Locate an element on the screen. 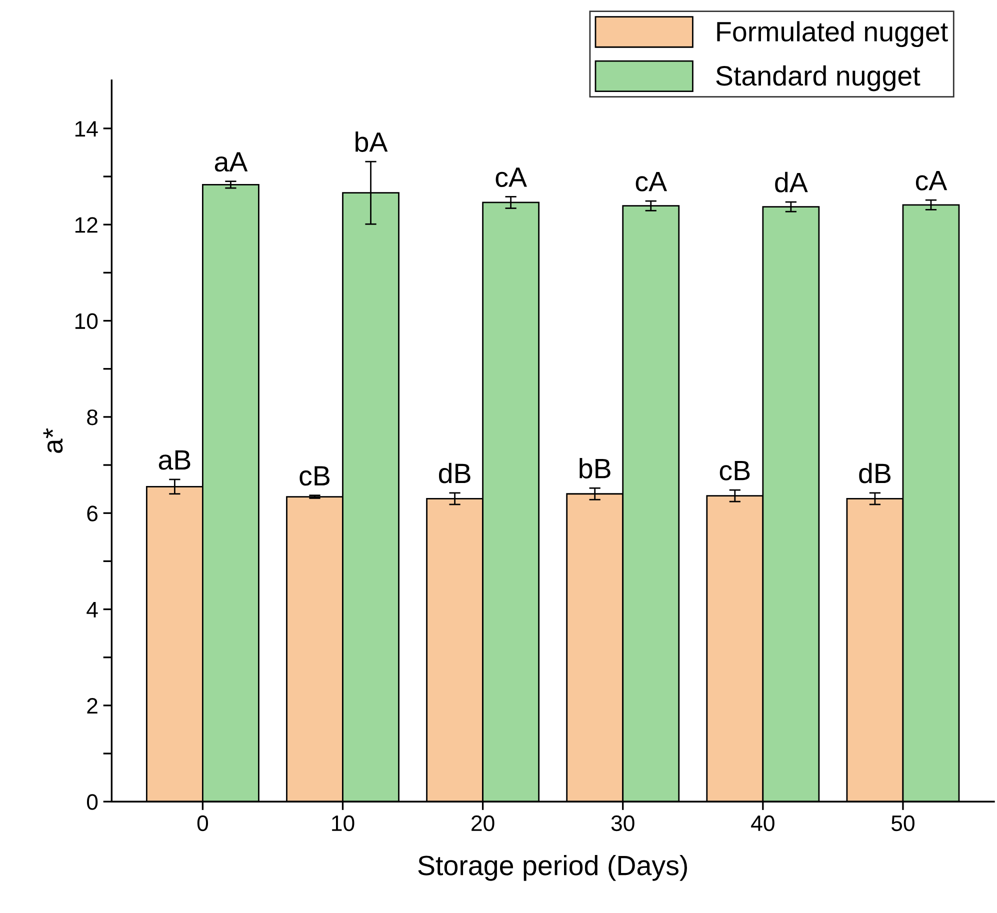 The image size is (997, 913). annotation: dA is located at coordinates (791, 182).